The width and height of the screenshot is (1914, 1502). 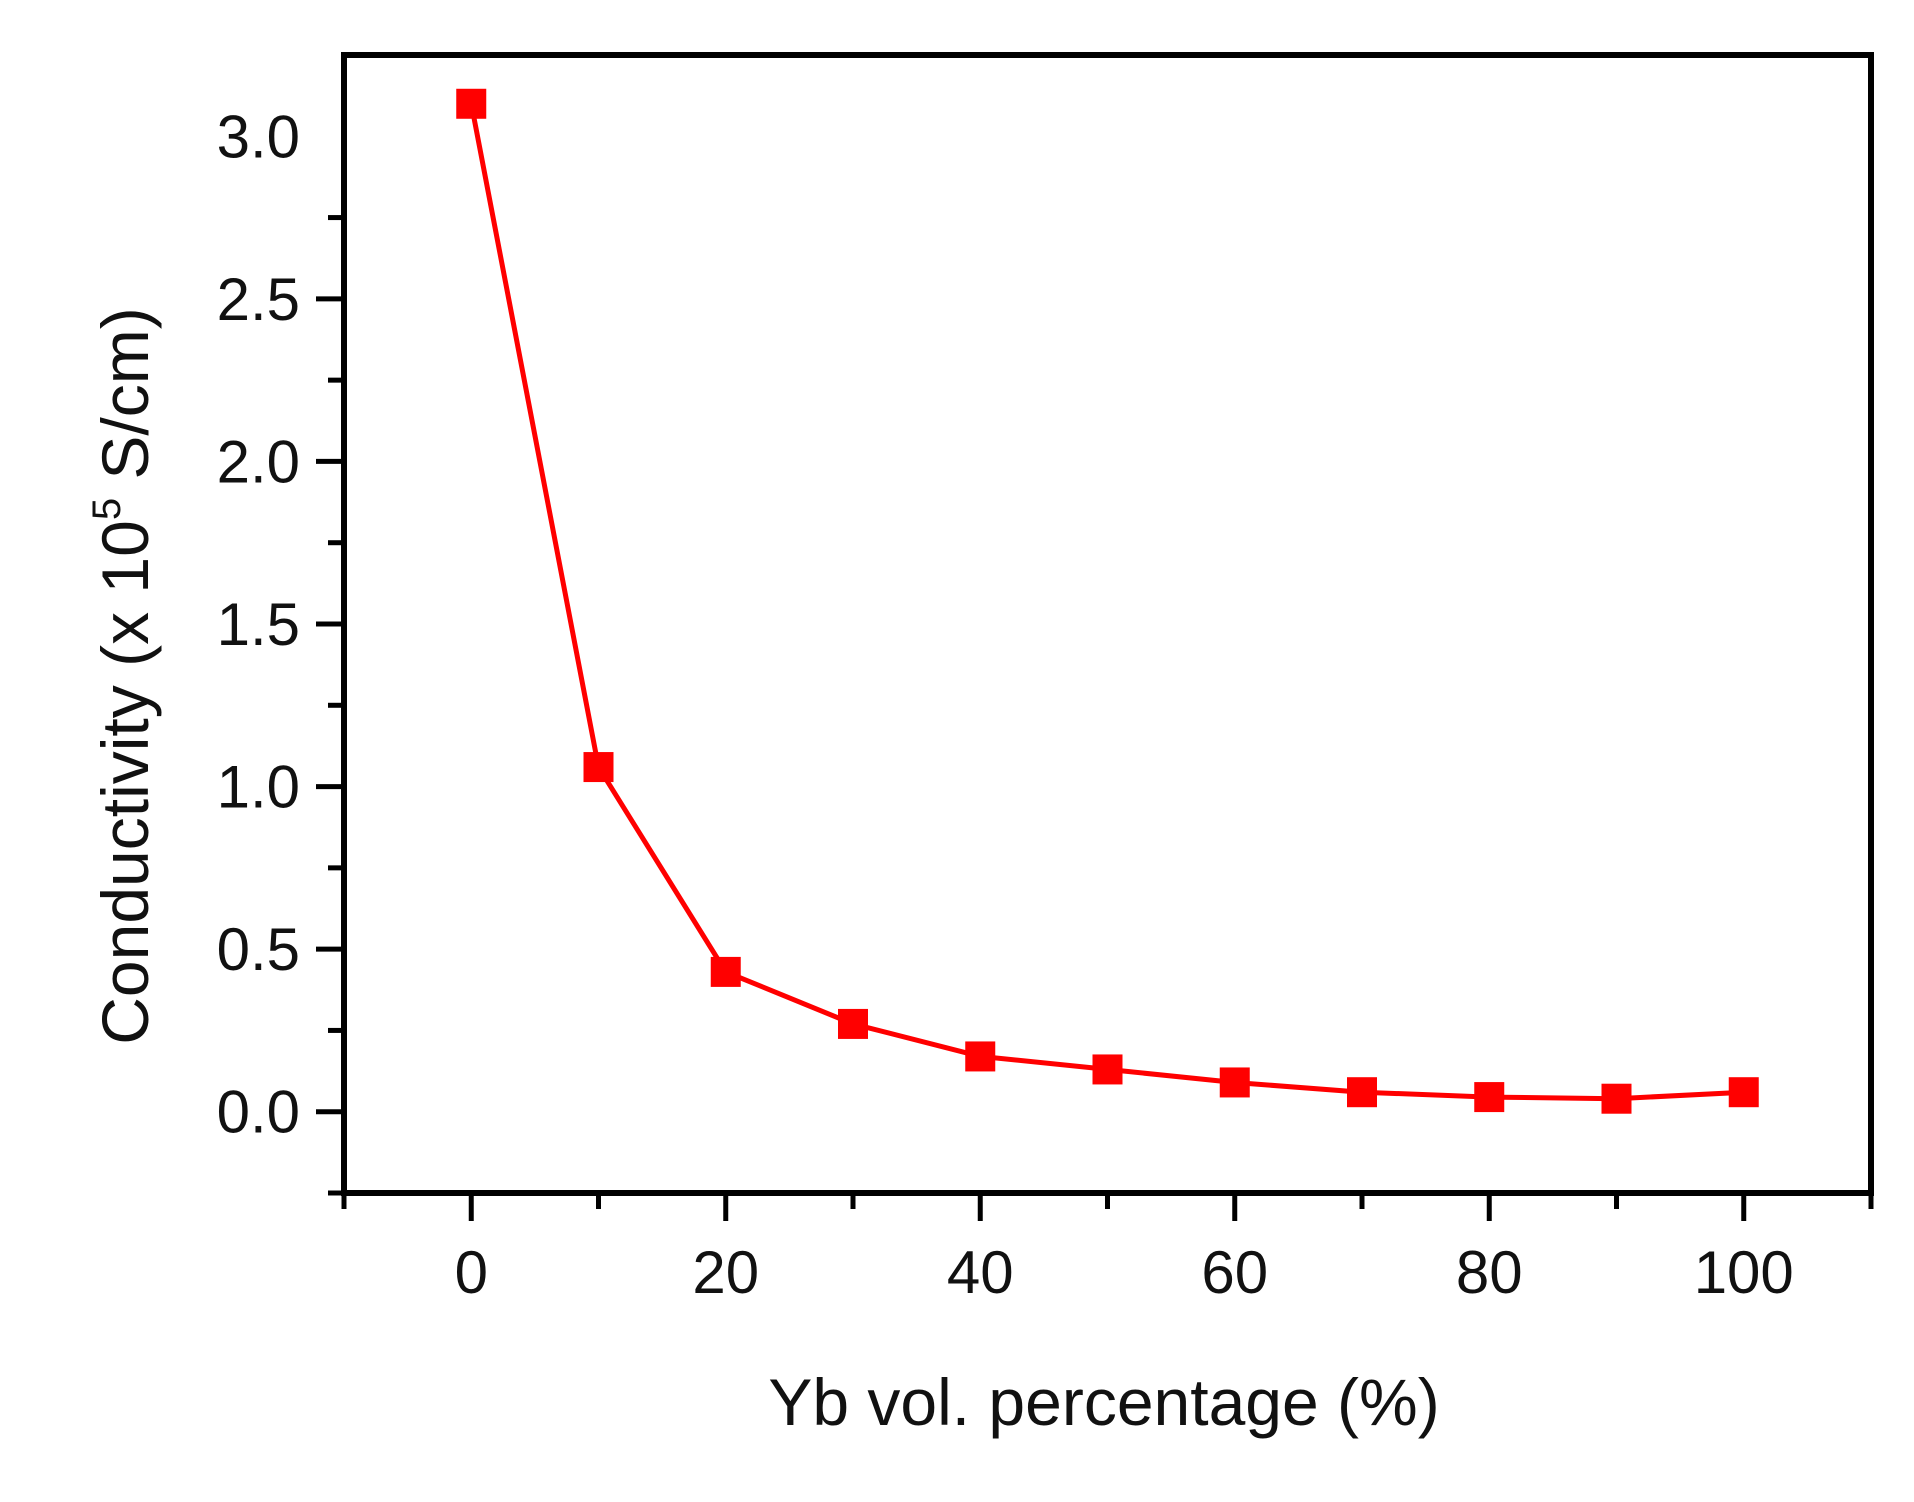 I want to click on x-tick-label: 80, so click(x=1489, y=1272).